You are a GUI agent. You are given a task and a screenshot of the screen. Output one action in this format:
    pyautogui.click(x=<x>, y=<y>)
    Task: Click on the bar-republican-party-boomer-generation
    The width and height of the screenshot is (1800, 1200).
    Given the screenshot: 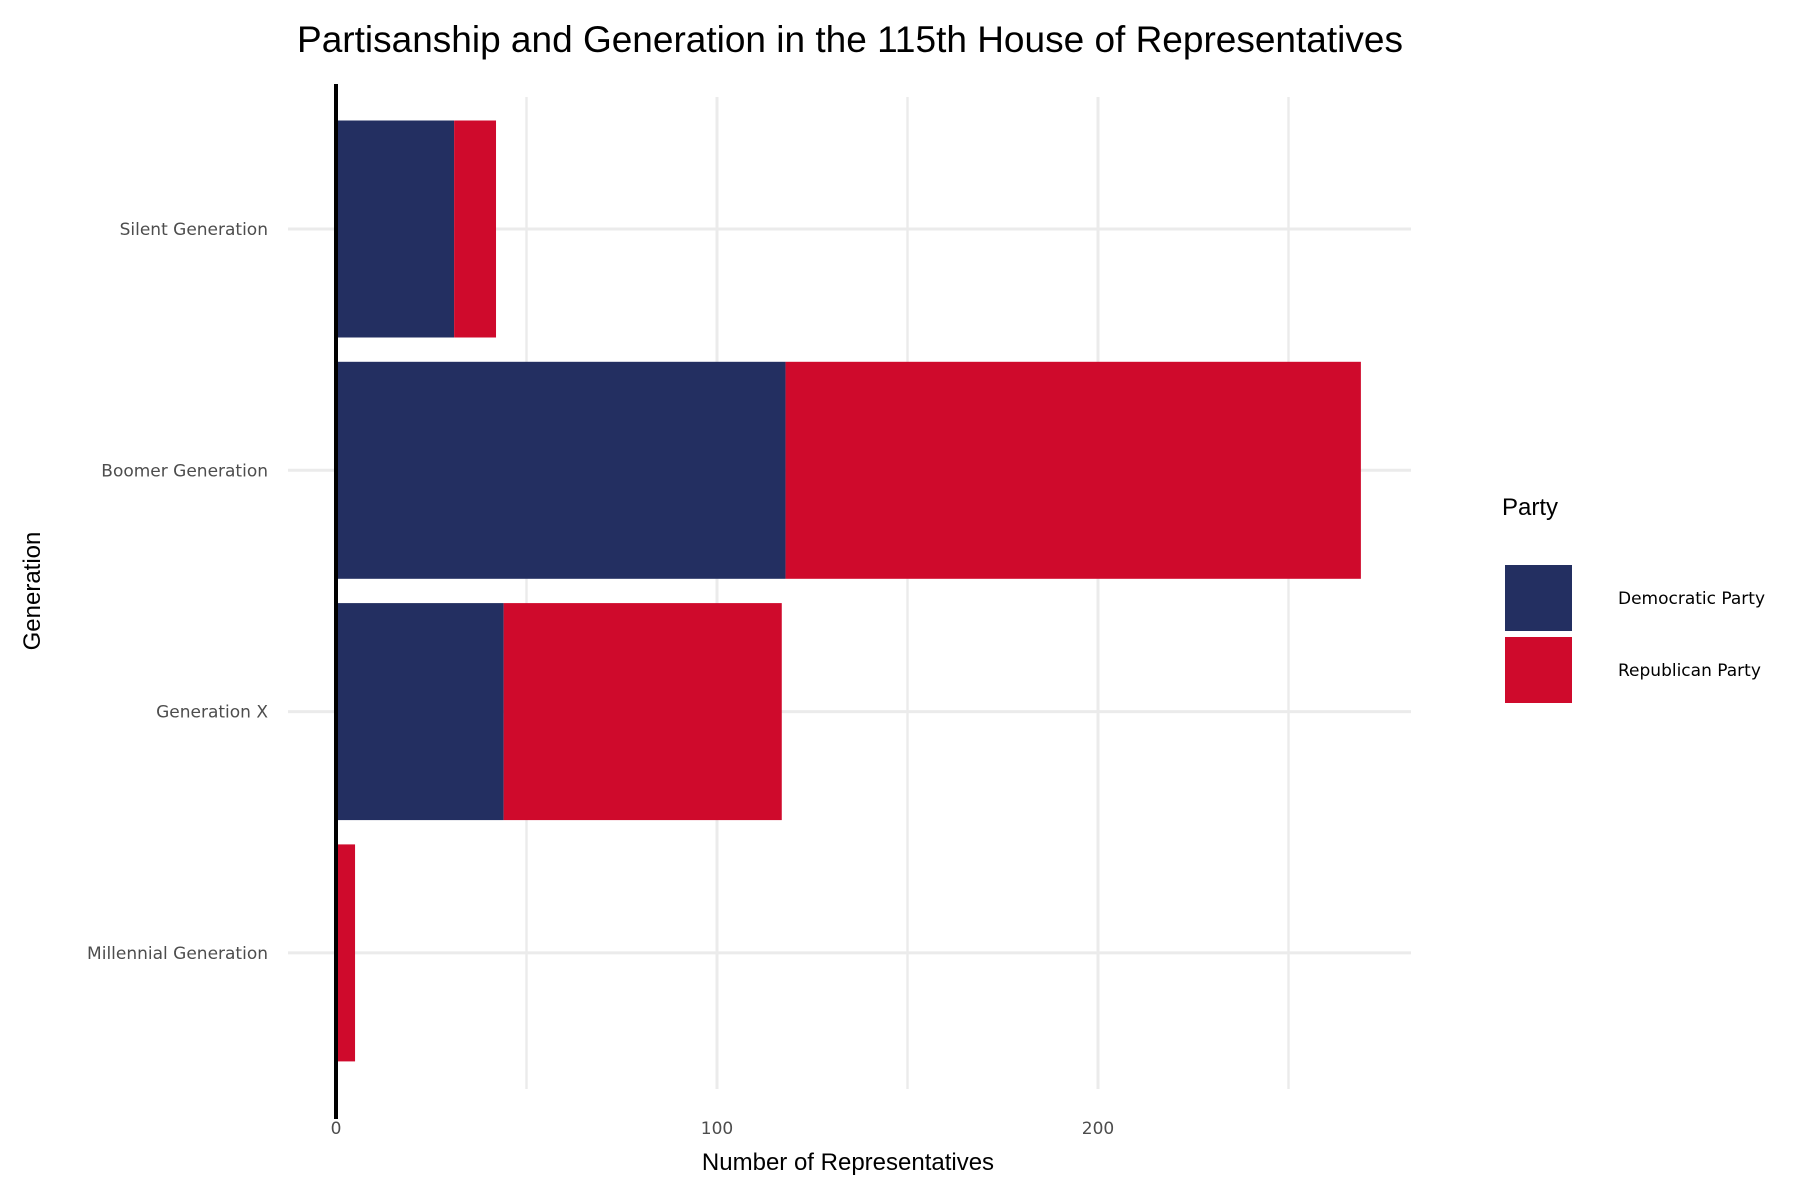 What is the action you would take?
    pyautogui.click(x=1073, y=470)
    